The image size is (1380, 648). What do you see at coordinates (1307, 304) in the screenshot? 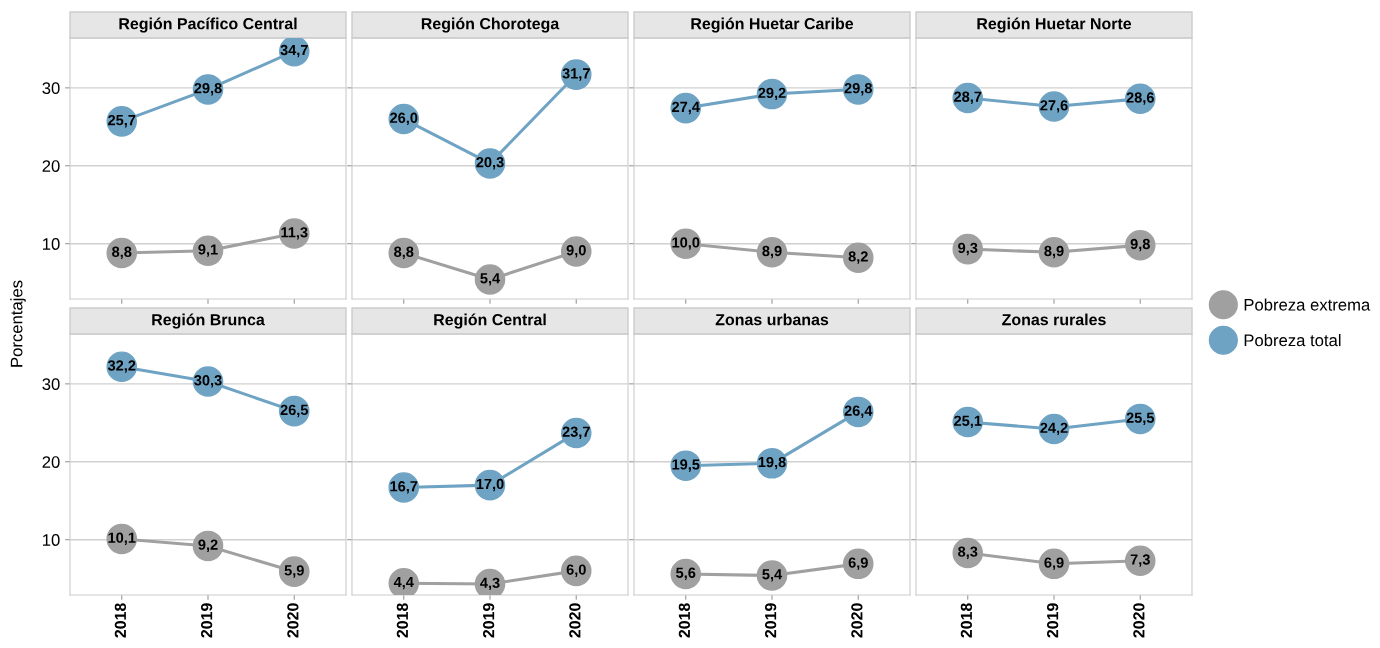
I see `legend-label: Pobreza extrema` at bounding box center [1307, 304].